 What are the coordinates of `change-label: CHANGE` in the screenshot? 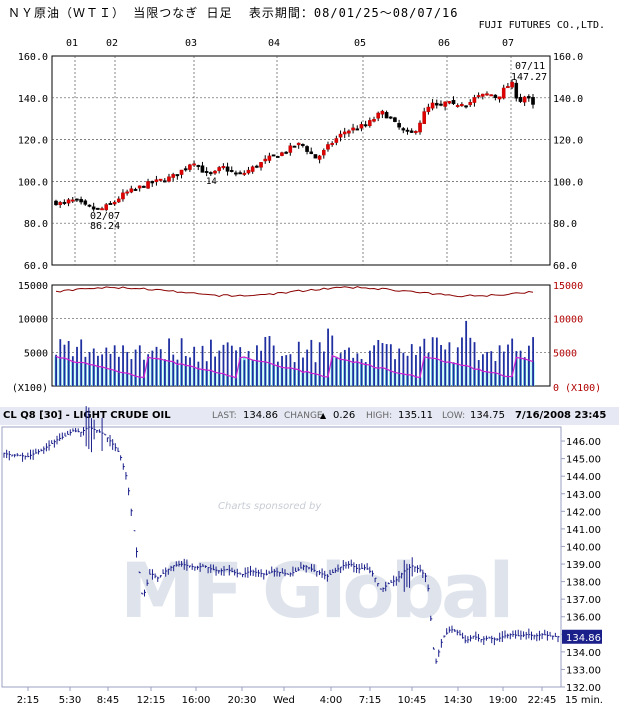 It's located at (303, 416).